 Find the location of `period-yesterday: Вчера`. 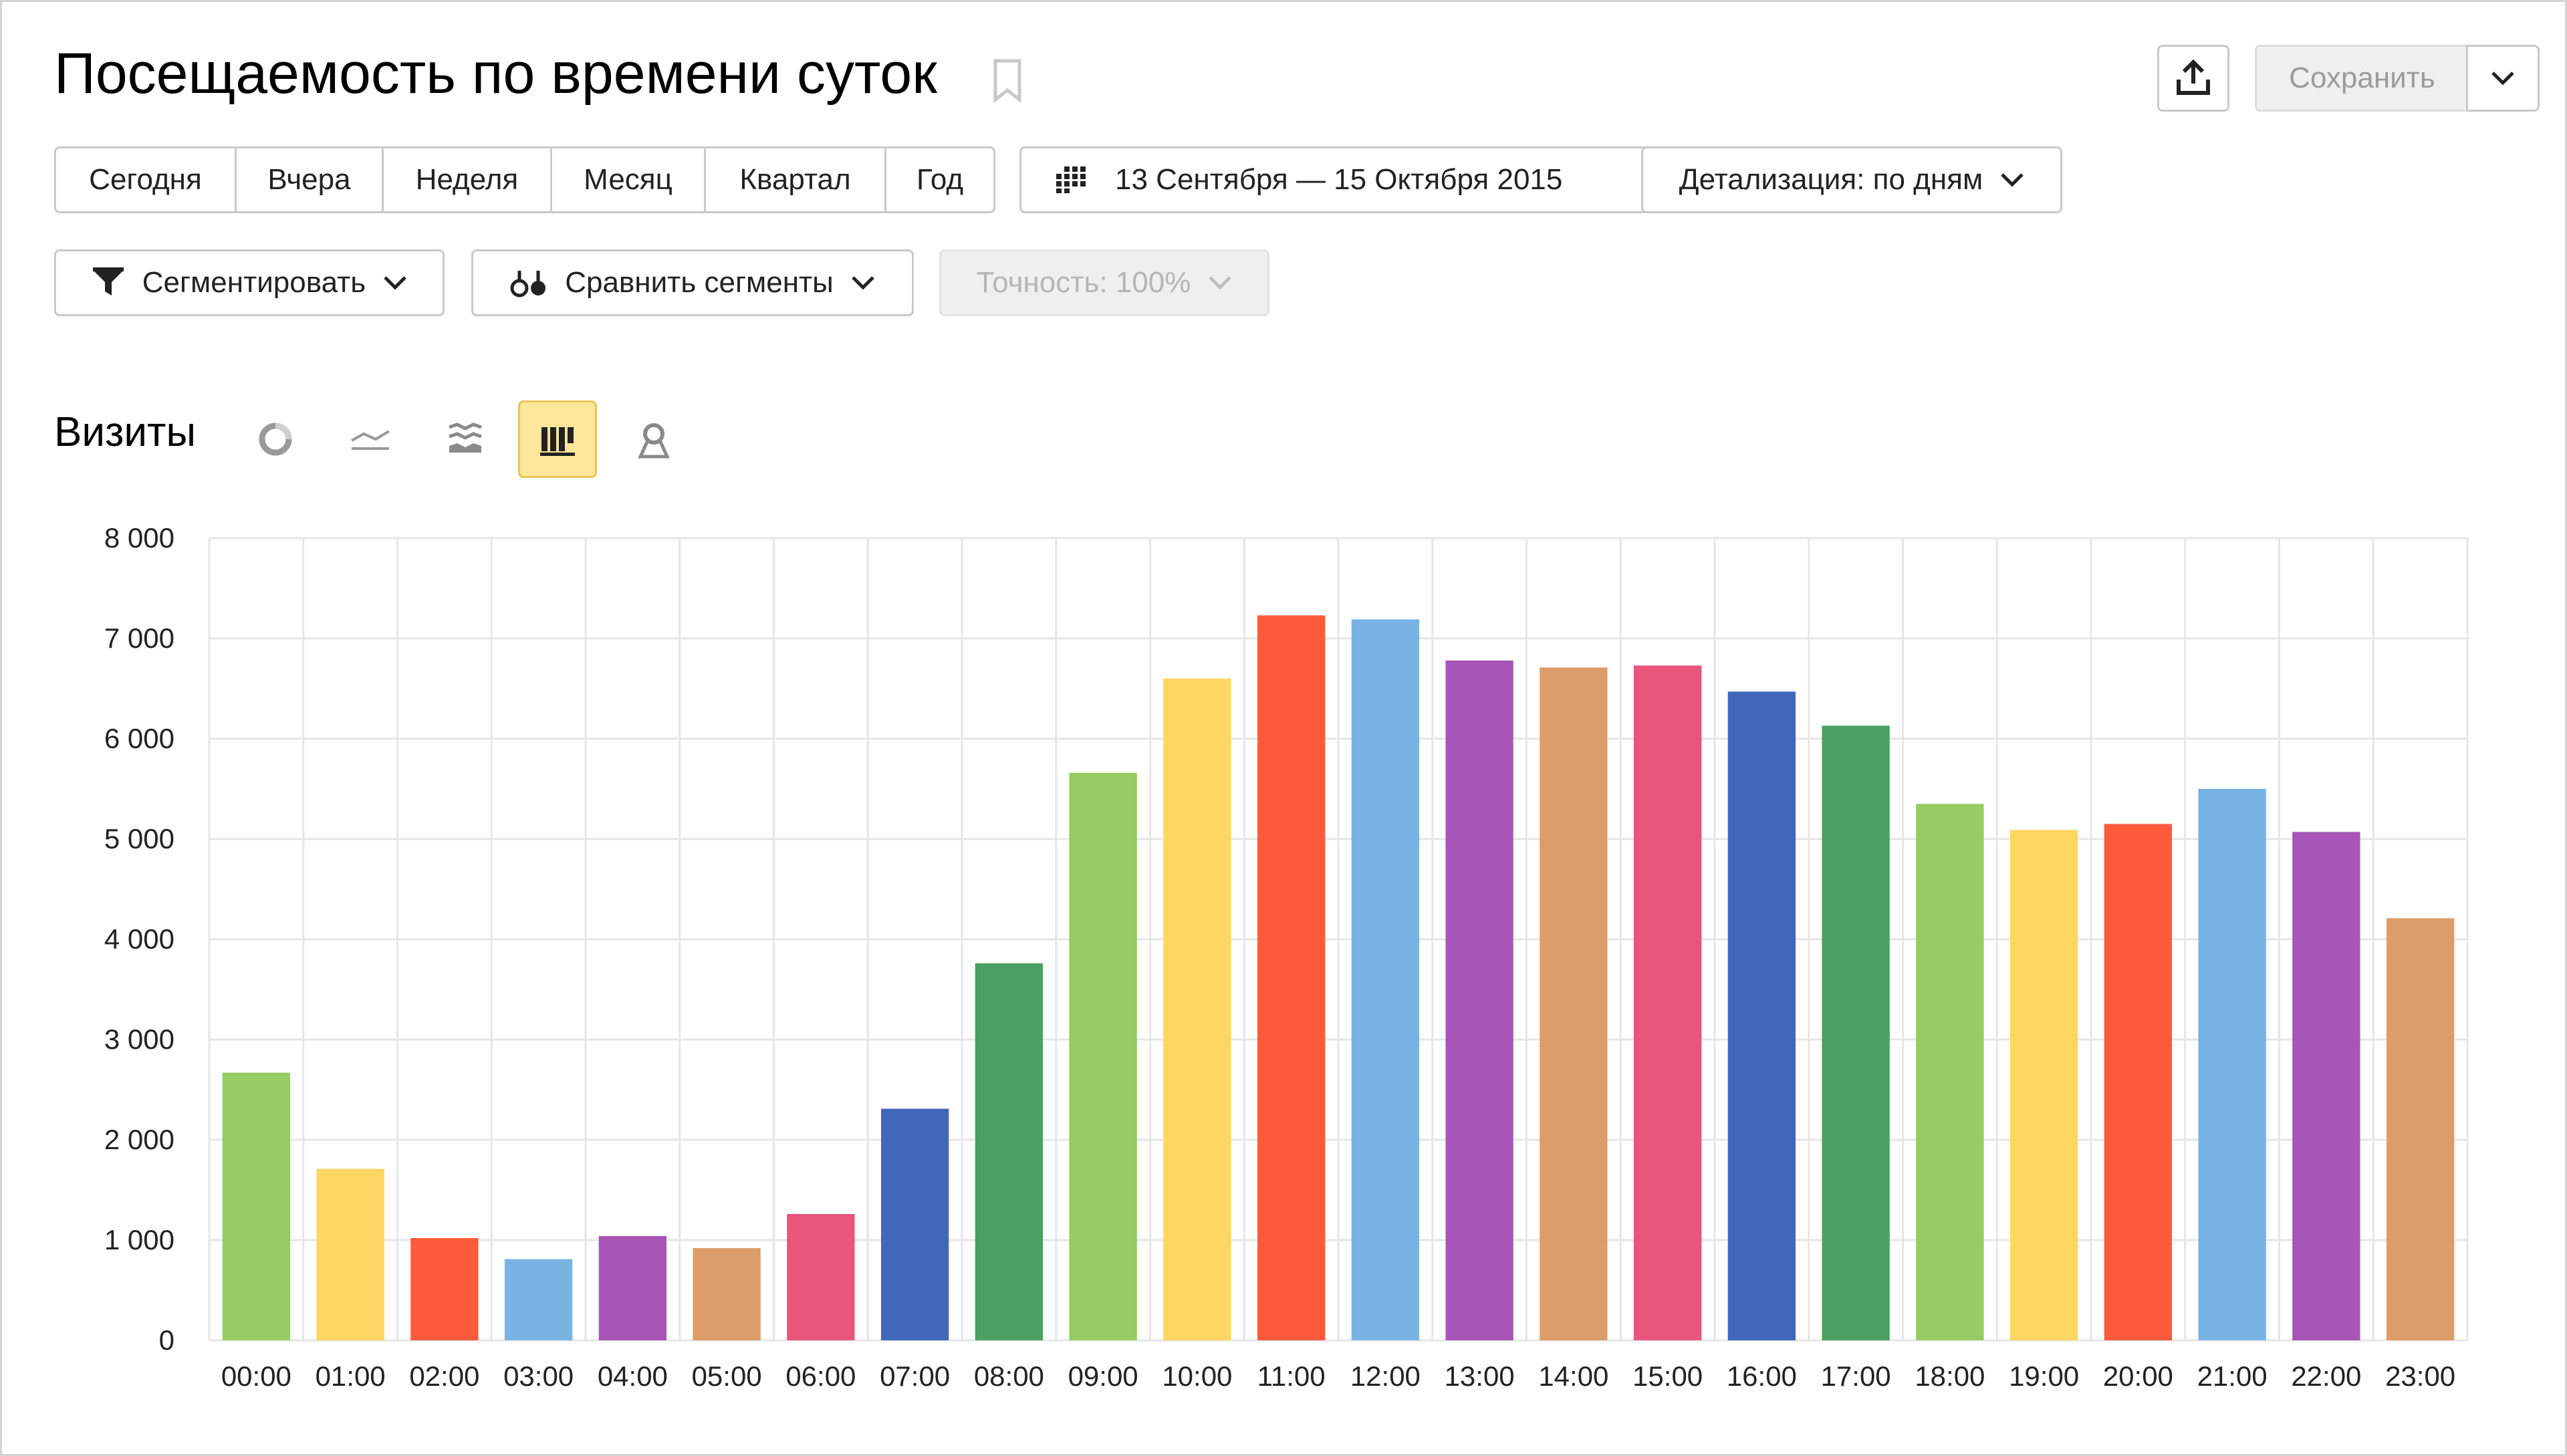

period-yesterday: Вчера is located at coordinates (310, 179).